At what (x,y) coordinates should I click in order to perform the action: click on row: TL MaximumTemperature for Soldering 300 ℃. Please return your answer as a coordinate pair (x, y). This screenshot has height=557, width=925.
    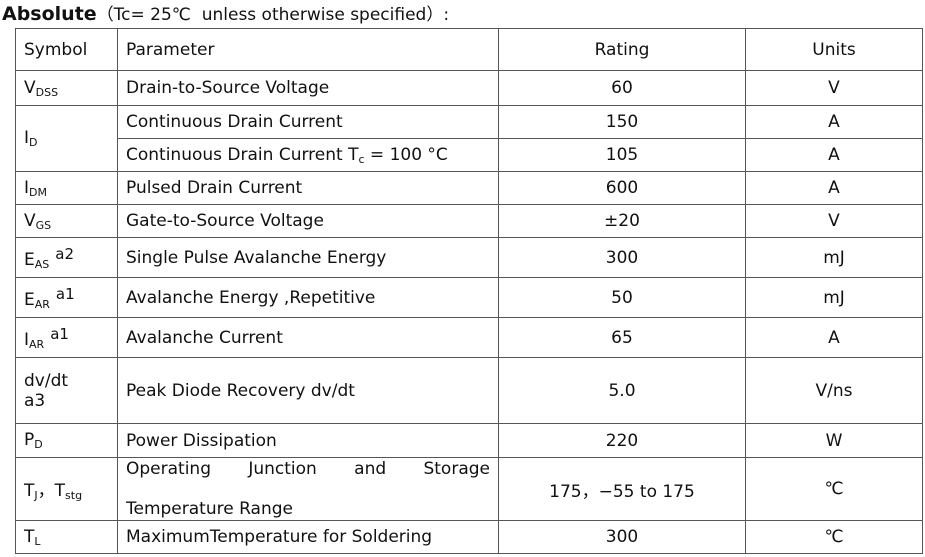
    Looking at the image, I should click on (469, 537).